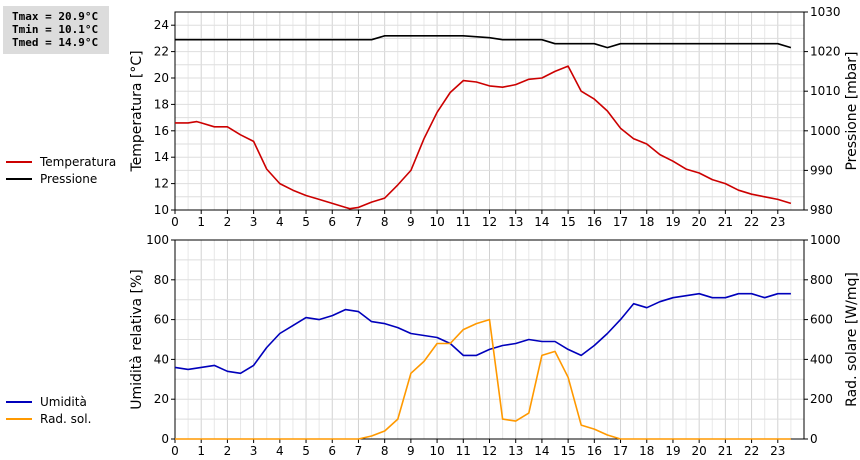 Image resolution: width=860 pixels, height=460 pixels. What do you see at coordinates (821, 399) in the screenshot?
I see `y2-tick-label: 200` at bounding box center [821, 399].